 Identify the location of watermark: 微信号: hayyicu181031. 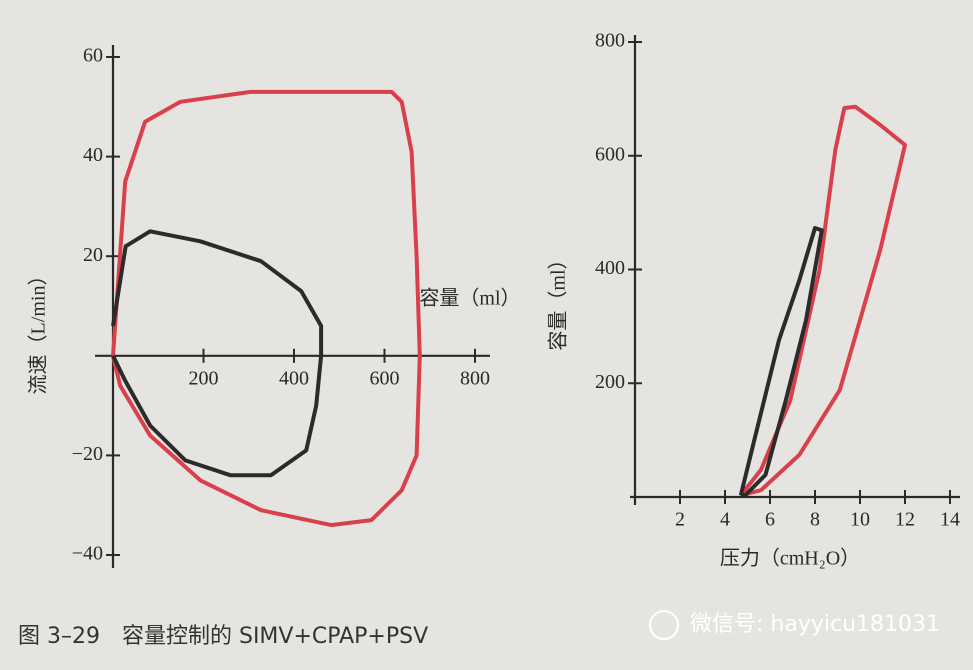
(815, 624).